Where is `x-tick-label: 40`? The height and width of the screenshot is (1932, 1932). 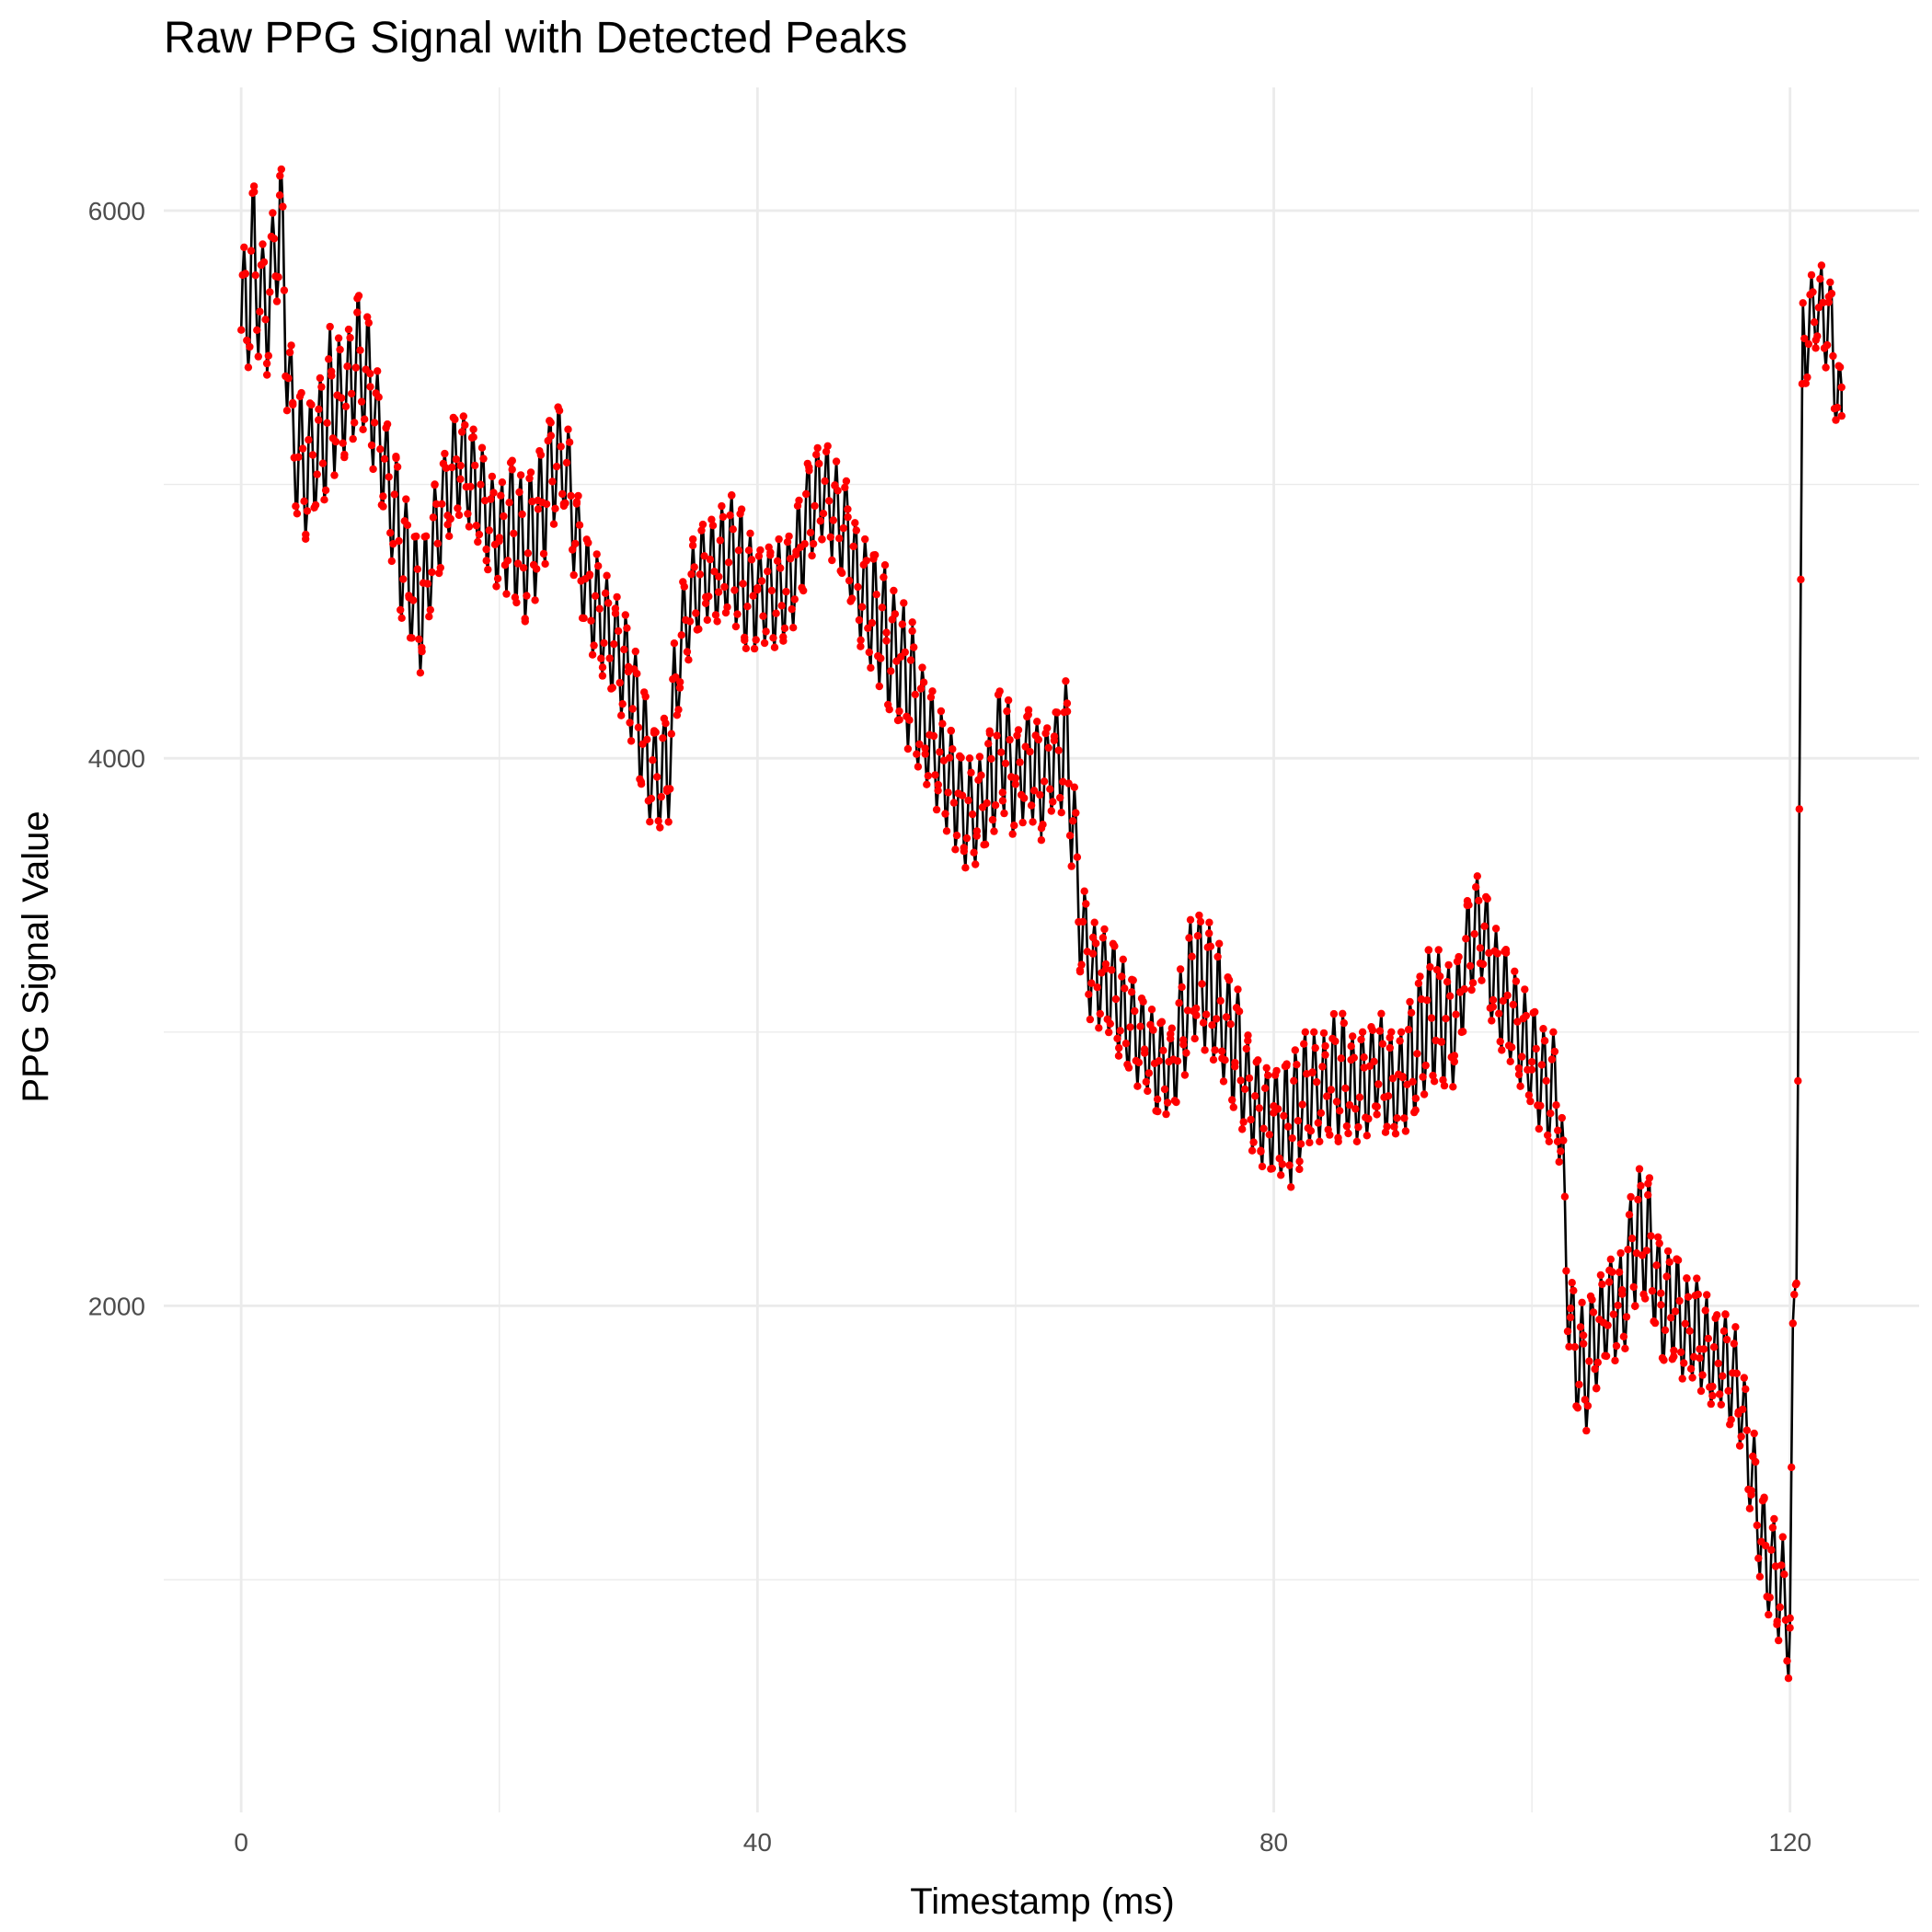
x-tick-label: 40 is located at coordinates (757, 1842).